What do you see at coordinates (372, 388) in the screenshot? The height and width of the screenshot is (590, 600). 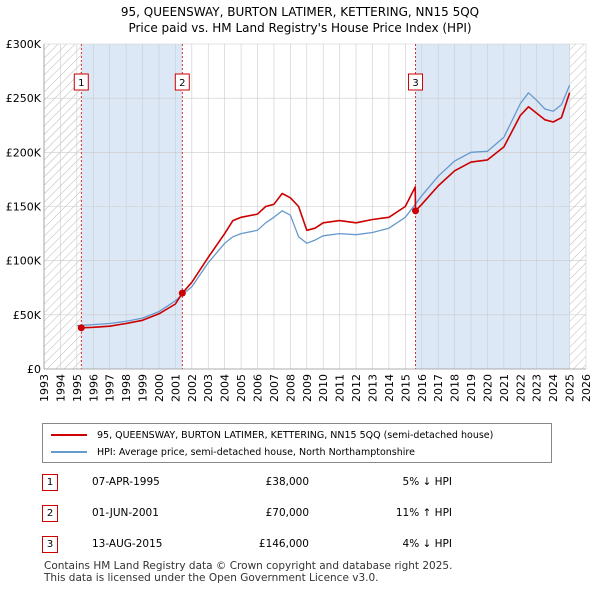 I see `x-tick-label: 2013` at bounding box center [372, 388].